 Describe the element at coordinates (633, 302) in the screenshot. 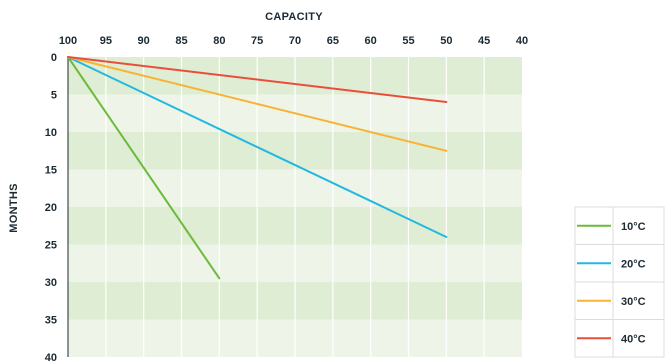

I see `legend-label: 30°C` at that location.